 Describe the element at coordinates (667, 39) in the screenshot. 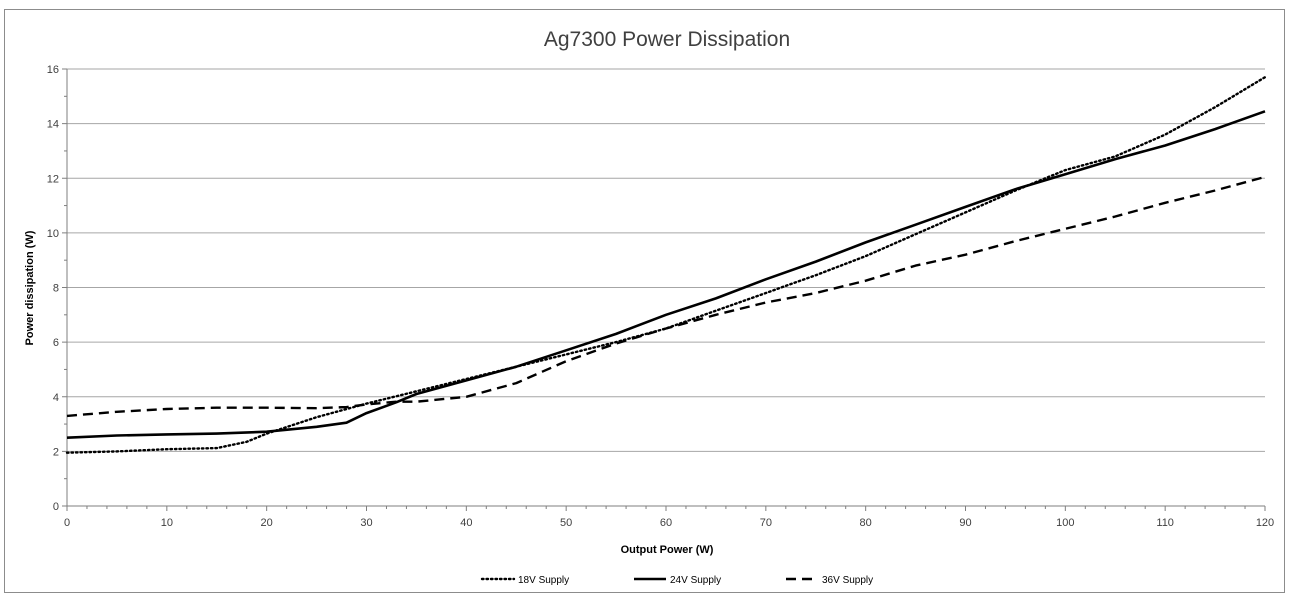

I see `chart-title: Ag7300 Power Dissipation` at that location.